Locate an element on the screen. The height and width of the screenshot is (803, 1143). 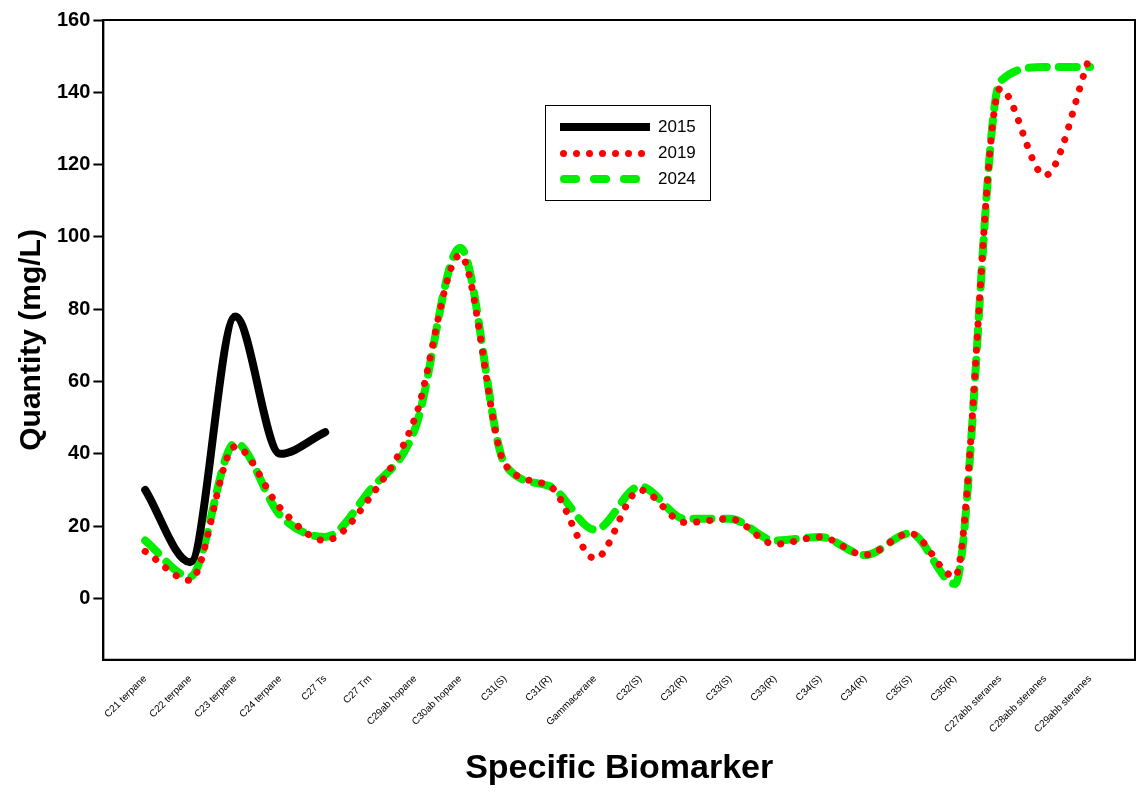
legend-label: 2015 is located at coordinates (677, 127).